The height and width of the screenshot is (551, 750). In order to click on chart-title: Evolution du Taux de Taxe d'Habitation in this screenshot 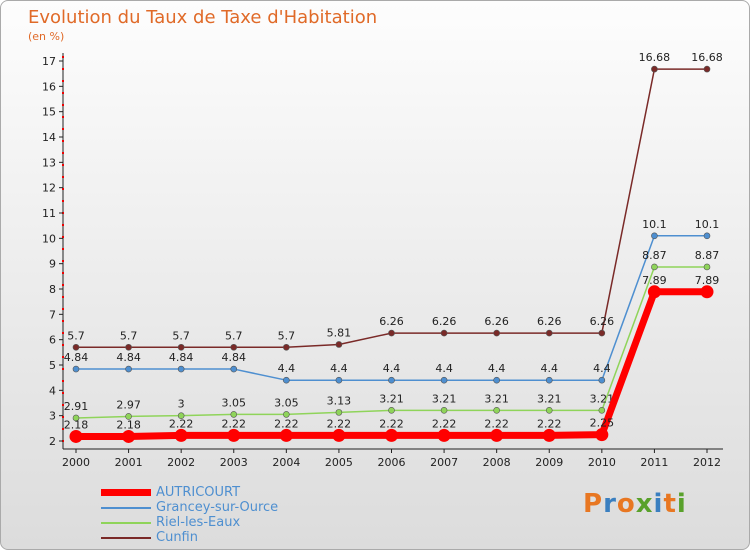, I will do `click(203, 17)`.